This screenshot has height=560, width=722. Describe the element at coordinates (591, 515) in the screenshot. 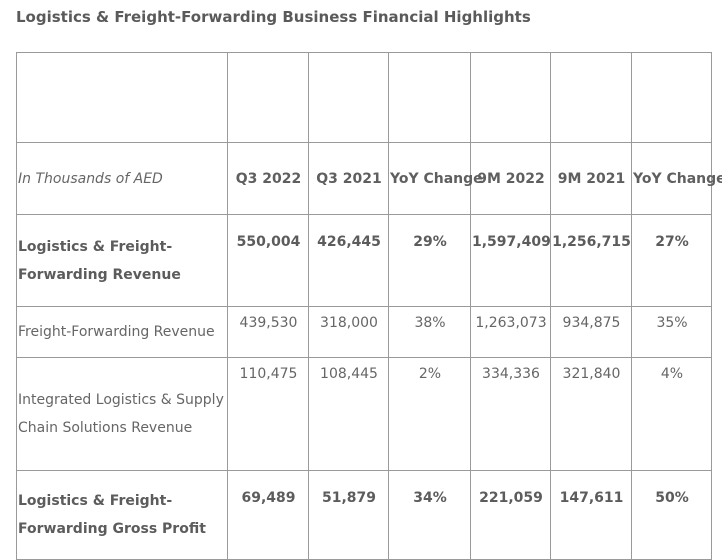

I see `table-cell: 147,611` at that location.